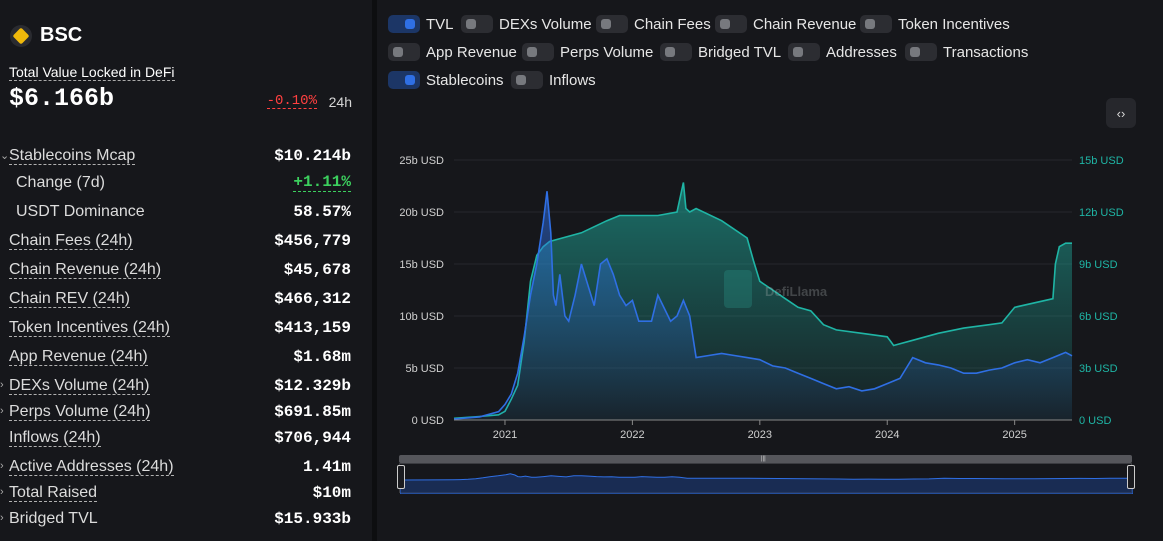  What do you see at coordinates (71, 241) in the screenshot?
I see `stat-label: Chain Fees (24h)` at bounding box center [71, 241].